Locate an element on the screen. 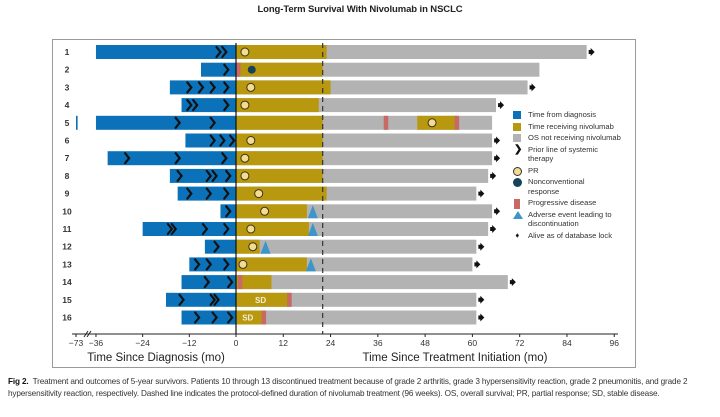 This screenshot has height=417, width=720. circle-pr-icon is located at coordinates (517, 171).